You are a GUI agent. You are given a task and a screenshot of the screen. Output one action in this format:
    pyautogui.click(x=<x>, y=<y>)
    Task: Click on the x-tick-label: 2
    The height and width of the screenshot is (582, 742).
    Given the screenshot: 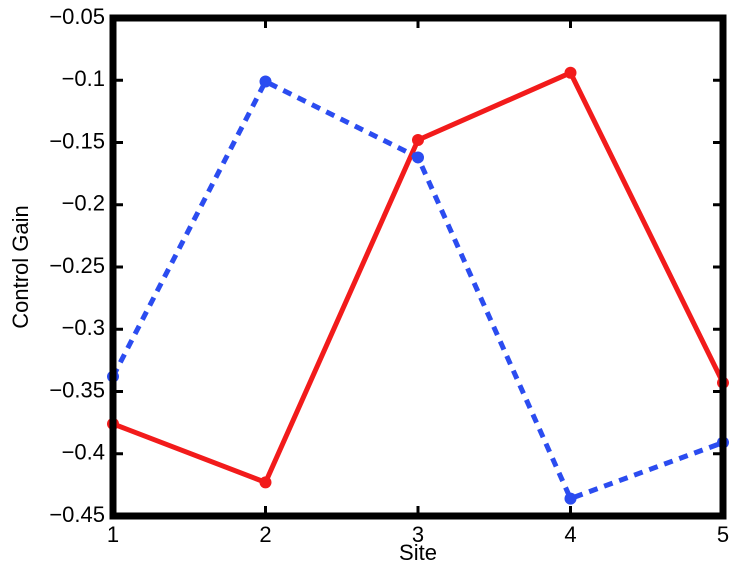 What is the action you would take?
    pyautogui.click(x=265, y=534)
    